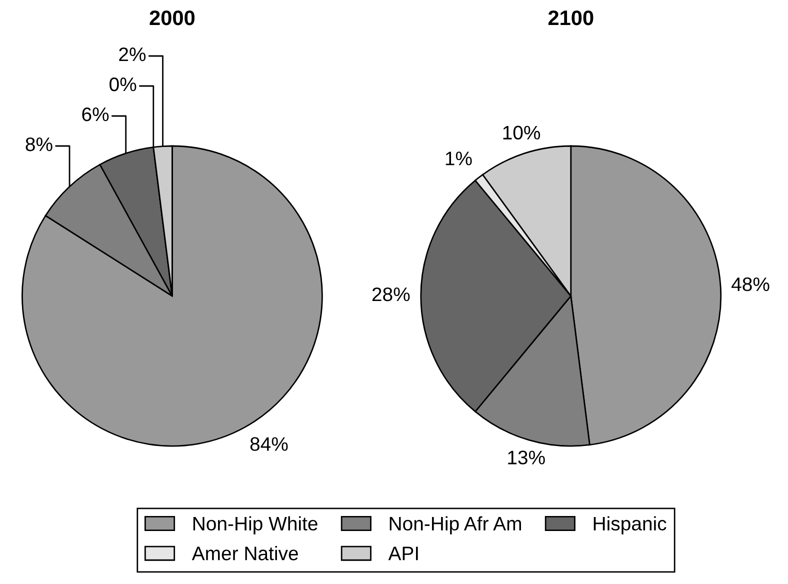 Image resolution: width=788 pixels, height=584 pixels. Describe the element at coordinates (123, 84) in the screenshot. I see `text: 0%` at that location.